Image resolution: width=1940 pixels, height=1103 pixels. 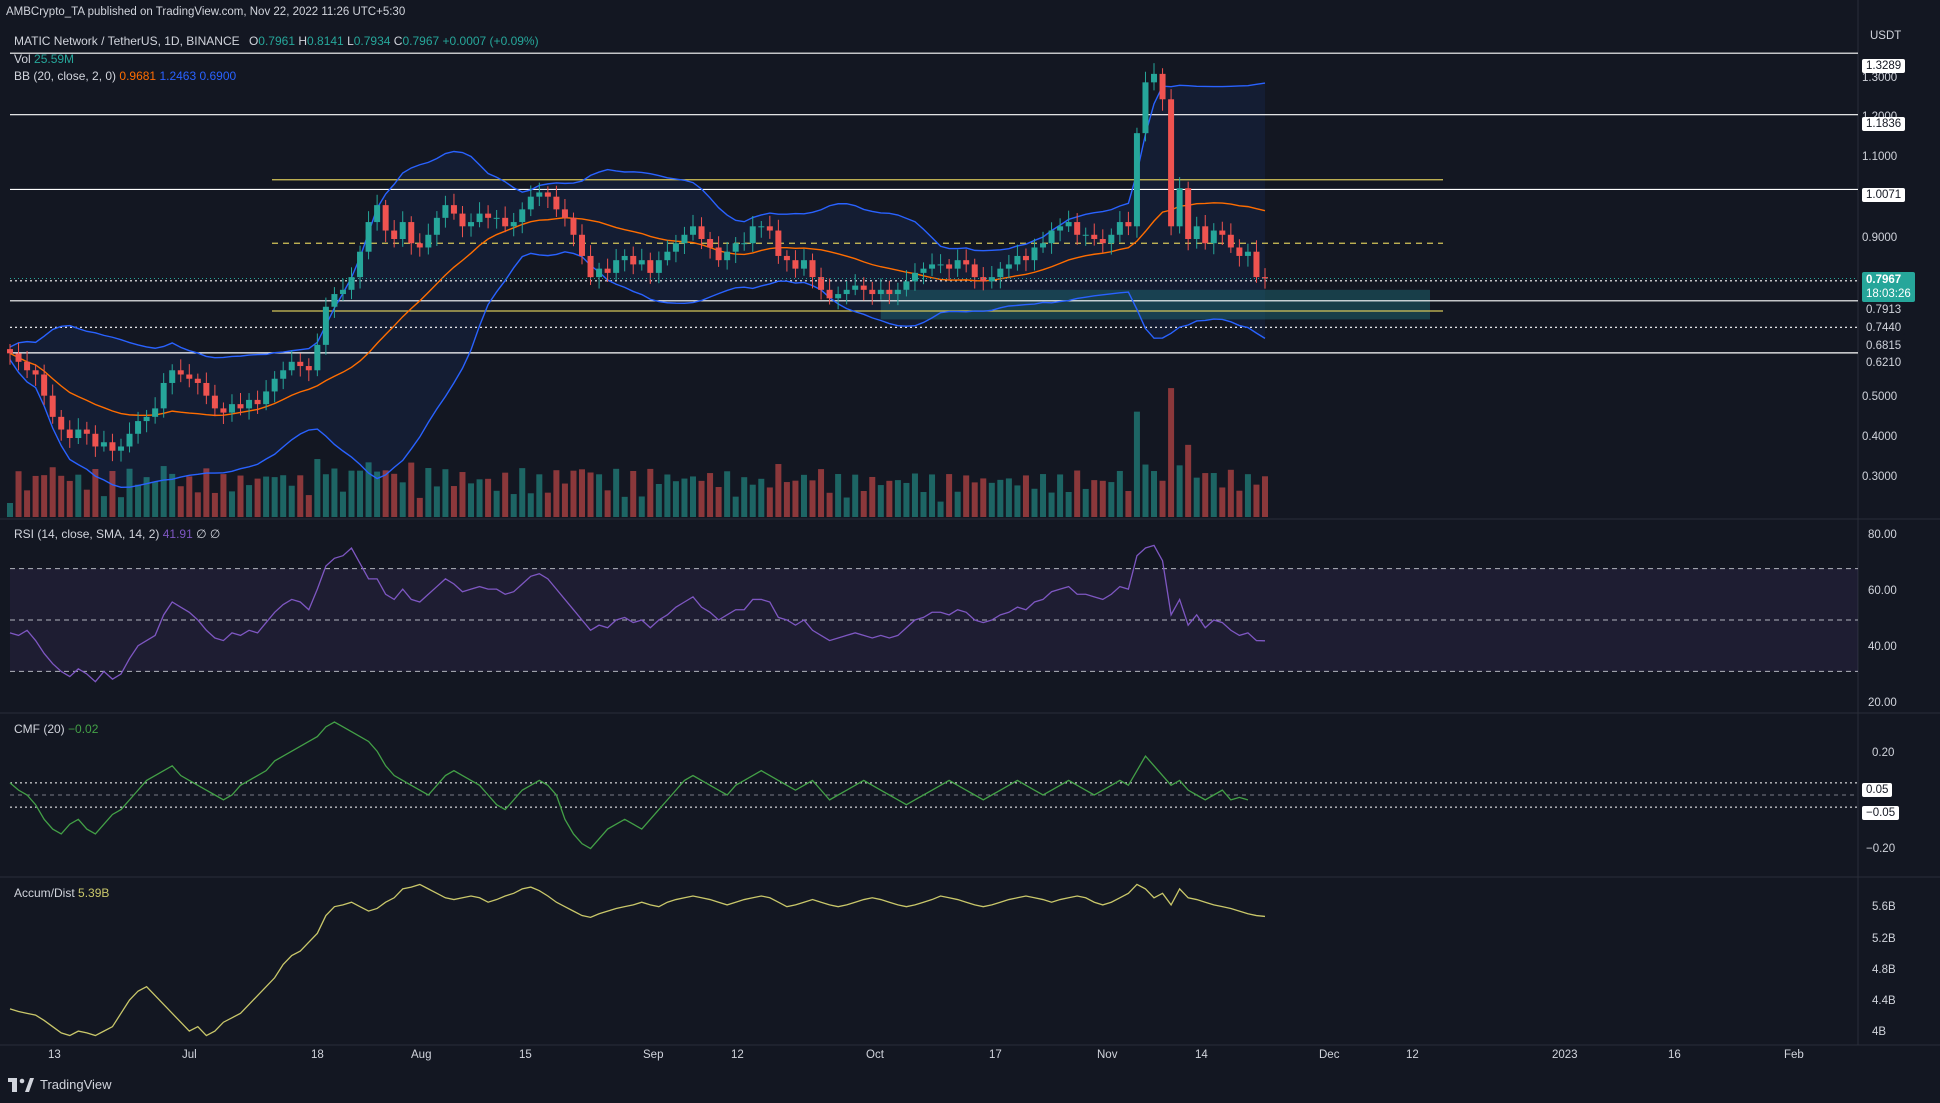 What do you see at coordinates (398, 41) in the screenshot?
I see `ohlc-close-label: C` at bounding box center [398, 41].